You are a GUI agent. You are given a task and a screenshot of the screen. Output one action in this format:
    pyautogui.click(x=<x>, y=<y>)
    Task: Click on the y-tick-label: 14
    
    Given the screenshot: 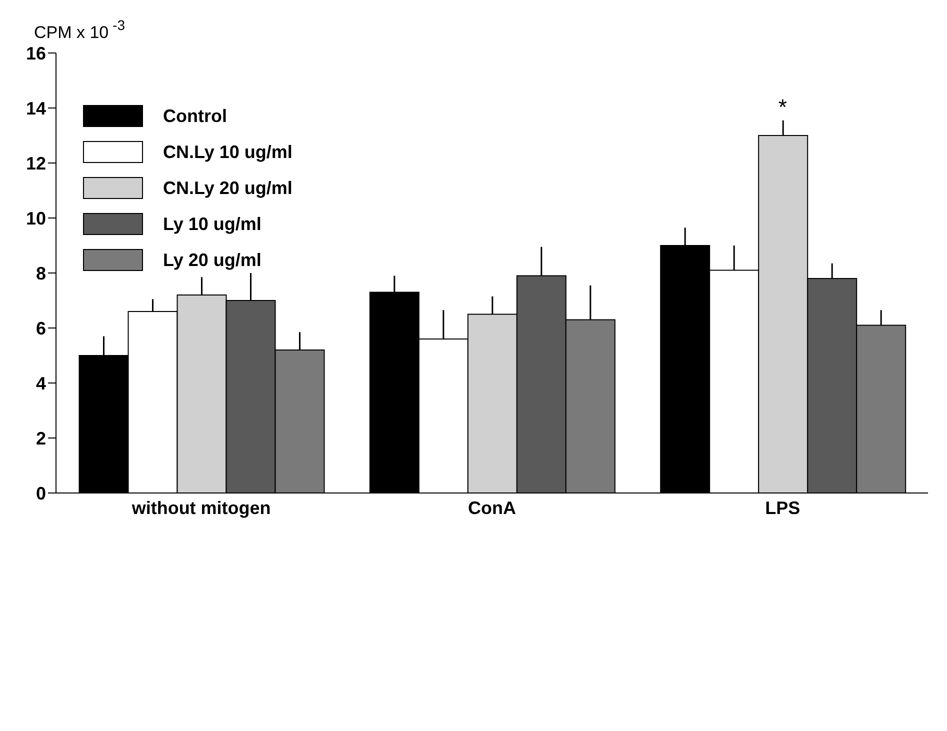 What is the action you would take?
    pyautogui.click(x=36, y=108)
    